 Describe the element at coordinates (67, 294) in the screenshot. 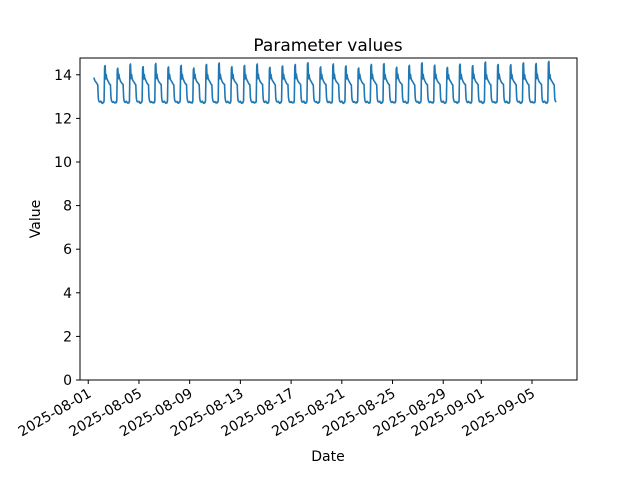

I see `y-tick-label: 4` at that location.